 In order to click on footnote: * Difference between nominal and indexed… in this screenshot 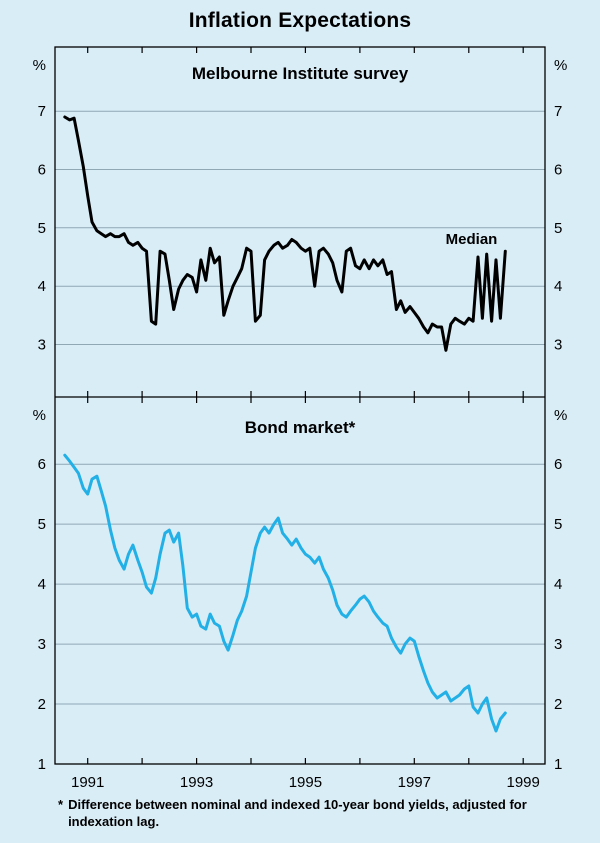, I will do `click(297, 813)`.